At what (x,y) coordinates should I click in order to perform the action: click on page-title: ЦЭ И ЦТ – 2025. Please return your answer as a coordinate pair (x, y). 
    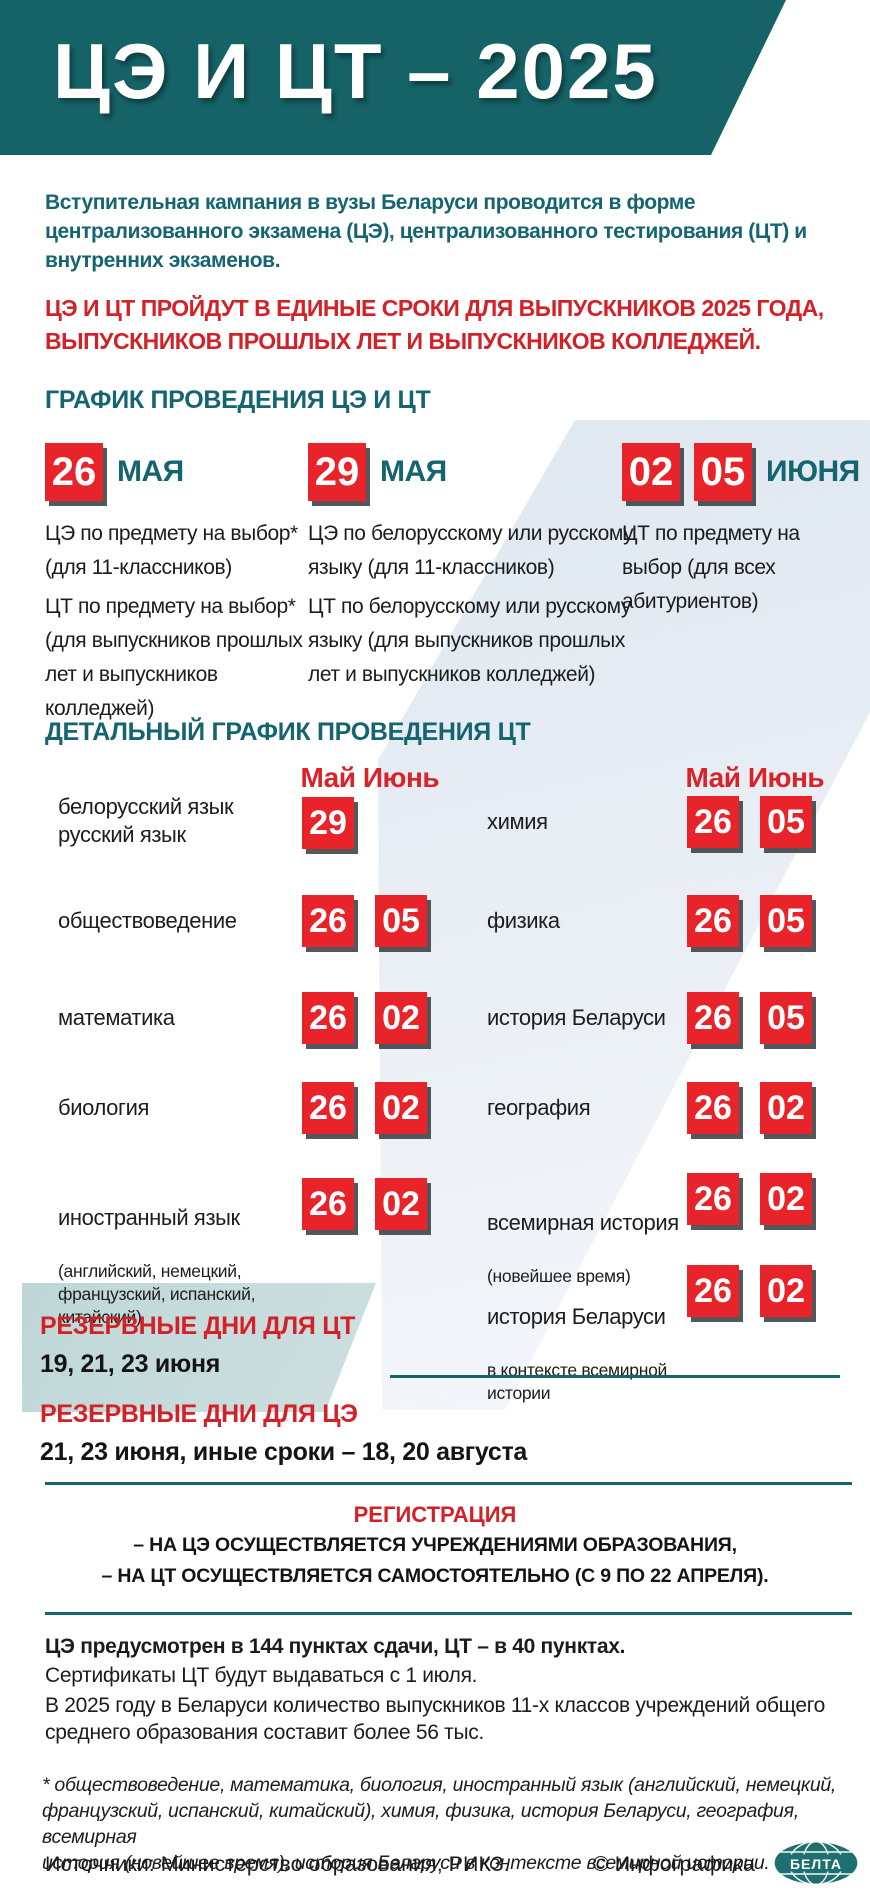
    Looking at the image, I should click on (355, 71).